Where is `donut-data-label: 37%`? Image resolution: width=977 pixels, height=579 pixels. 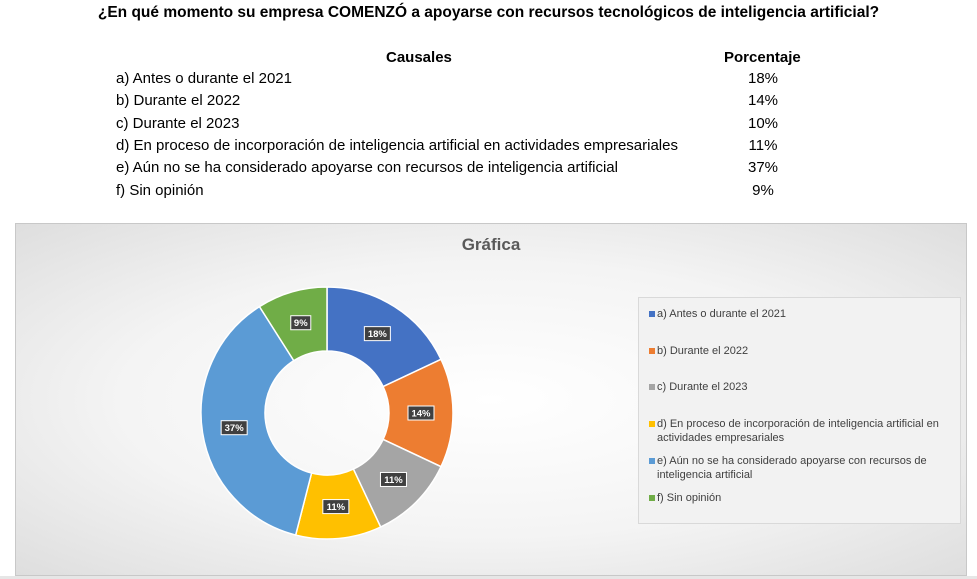
donut-data-label: 37% is located at coordinates (234, 428).